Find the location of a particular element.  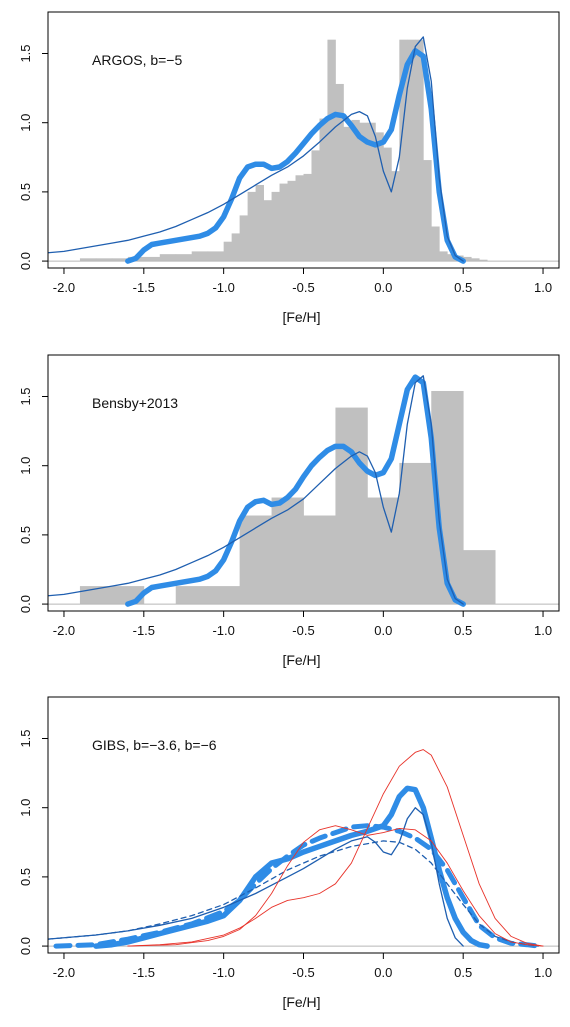

density-curve-thin-dashed is located at coordinates (293, 893).